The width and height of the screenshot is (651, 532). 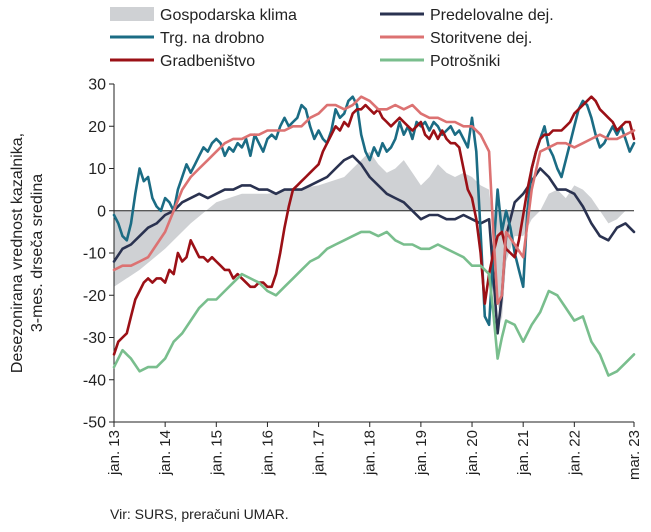 I want to click on y-tick-label: -50, so click(x=94, y=423).